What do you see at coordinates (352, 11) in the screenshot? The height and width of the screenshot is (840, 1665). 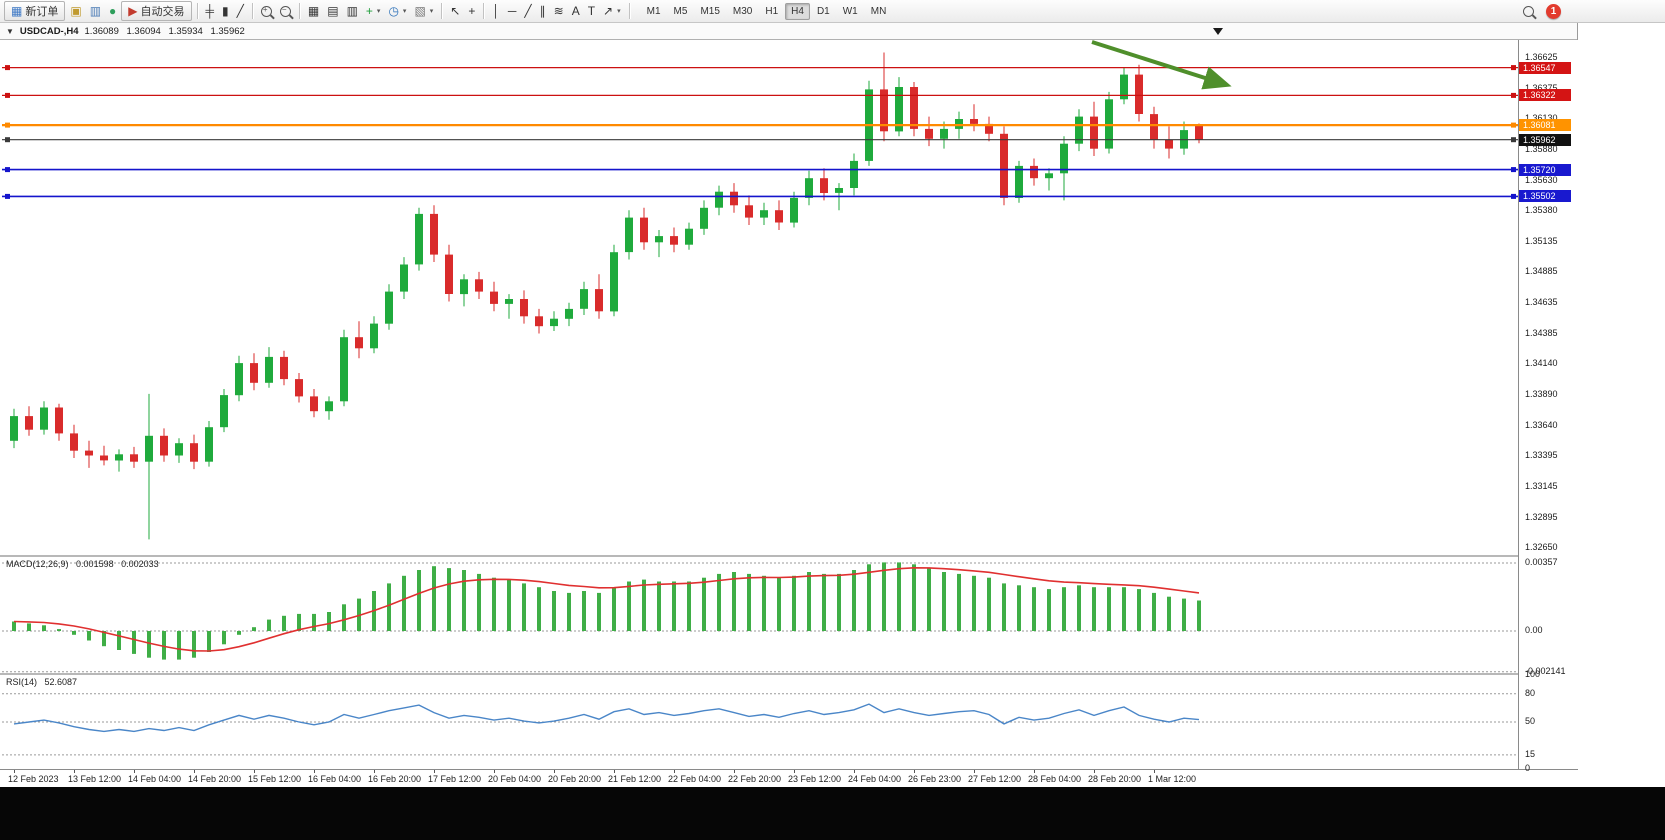 I see `chart-list-icon: ▥` at bounding box center [352, 11].